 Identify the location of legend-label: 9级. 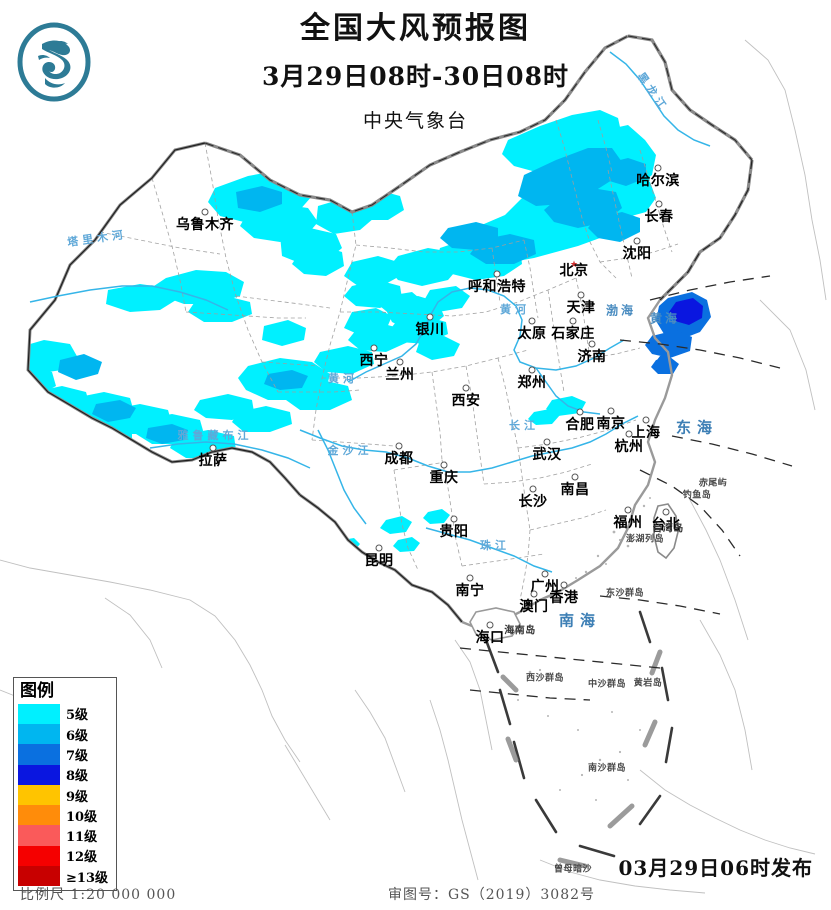
(77, 797).